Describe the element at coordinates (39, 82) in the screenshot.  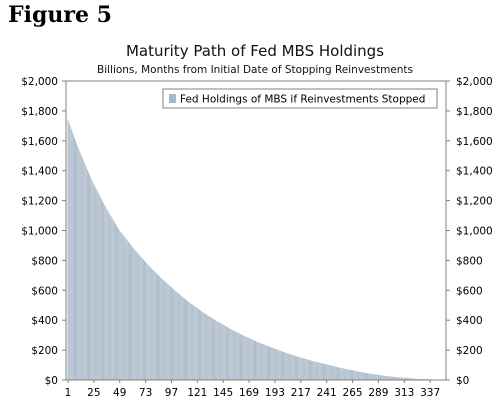
I see `y-tick-label-left: $2,000` at that location.